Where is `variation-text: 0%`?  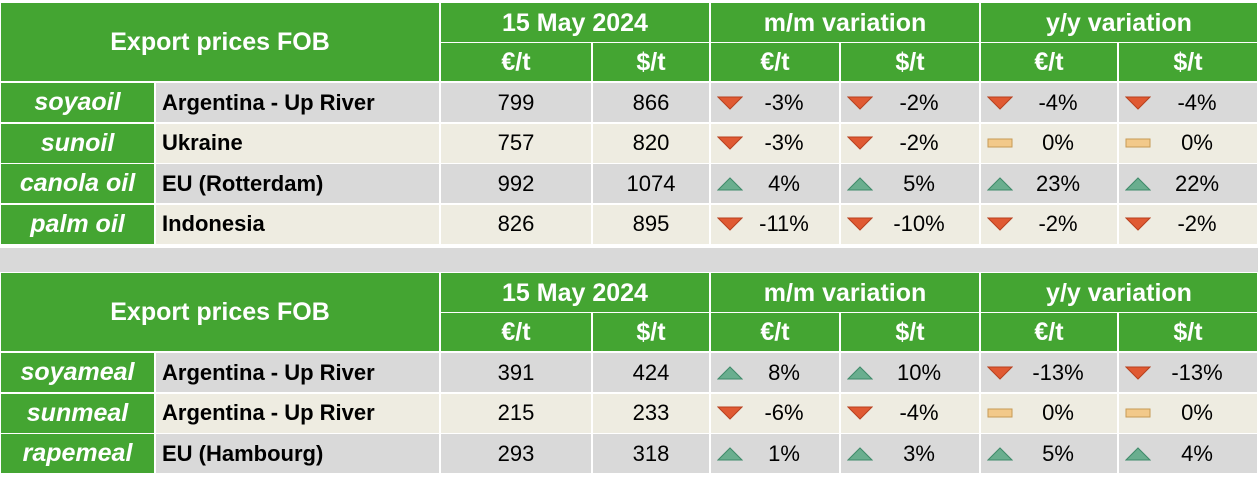
variation-text: 0% is located at coordinates (1197, 412).